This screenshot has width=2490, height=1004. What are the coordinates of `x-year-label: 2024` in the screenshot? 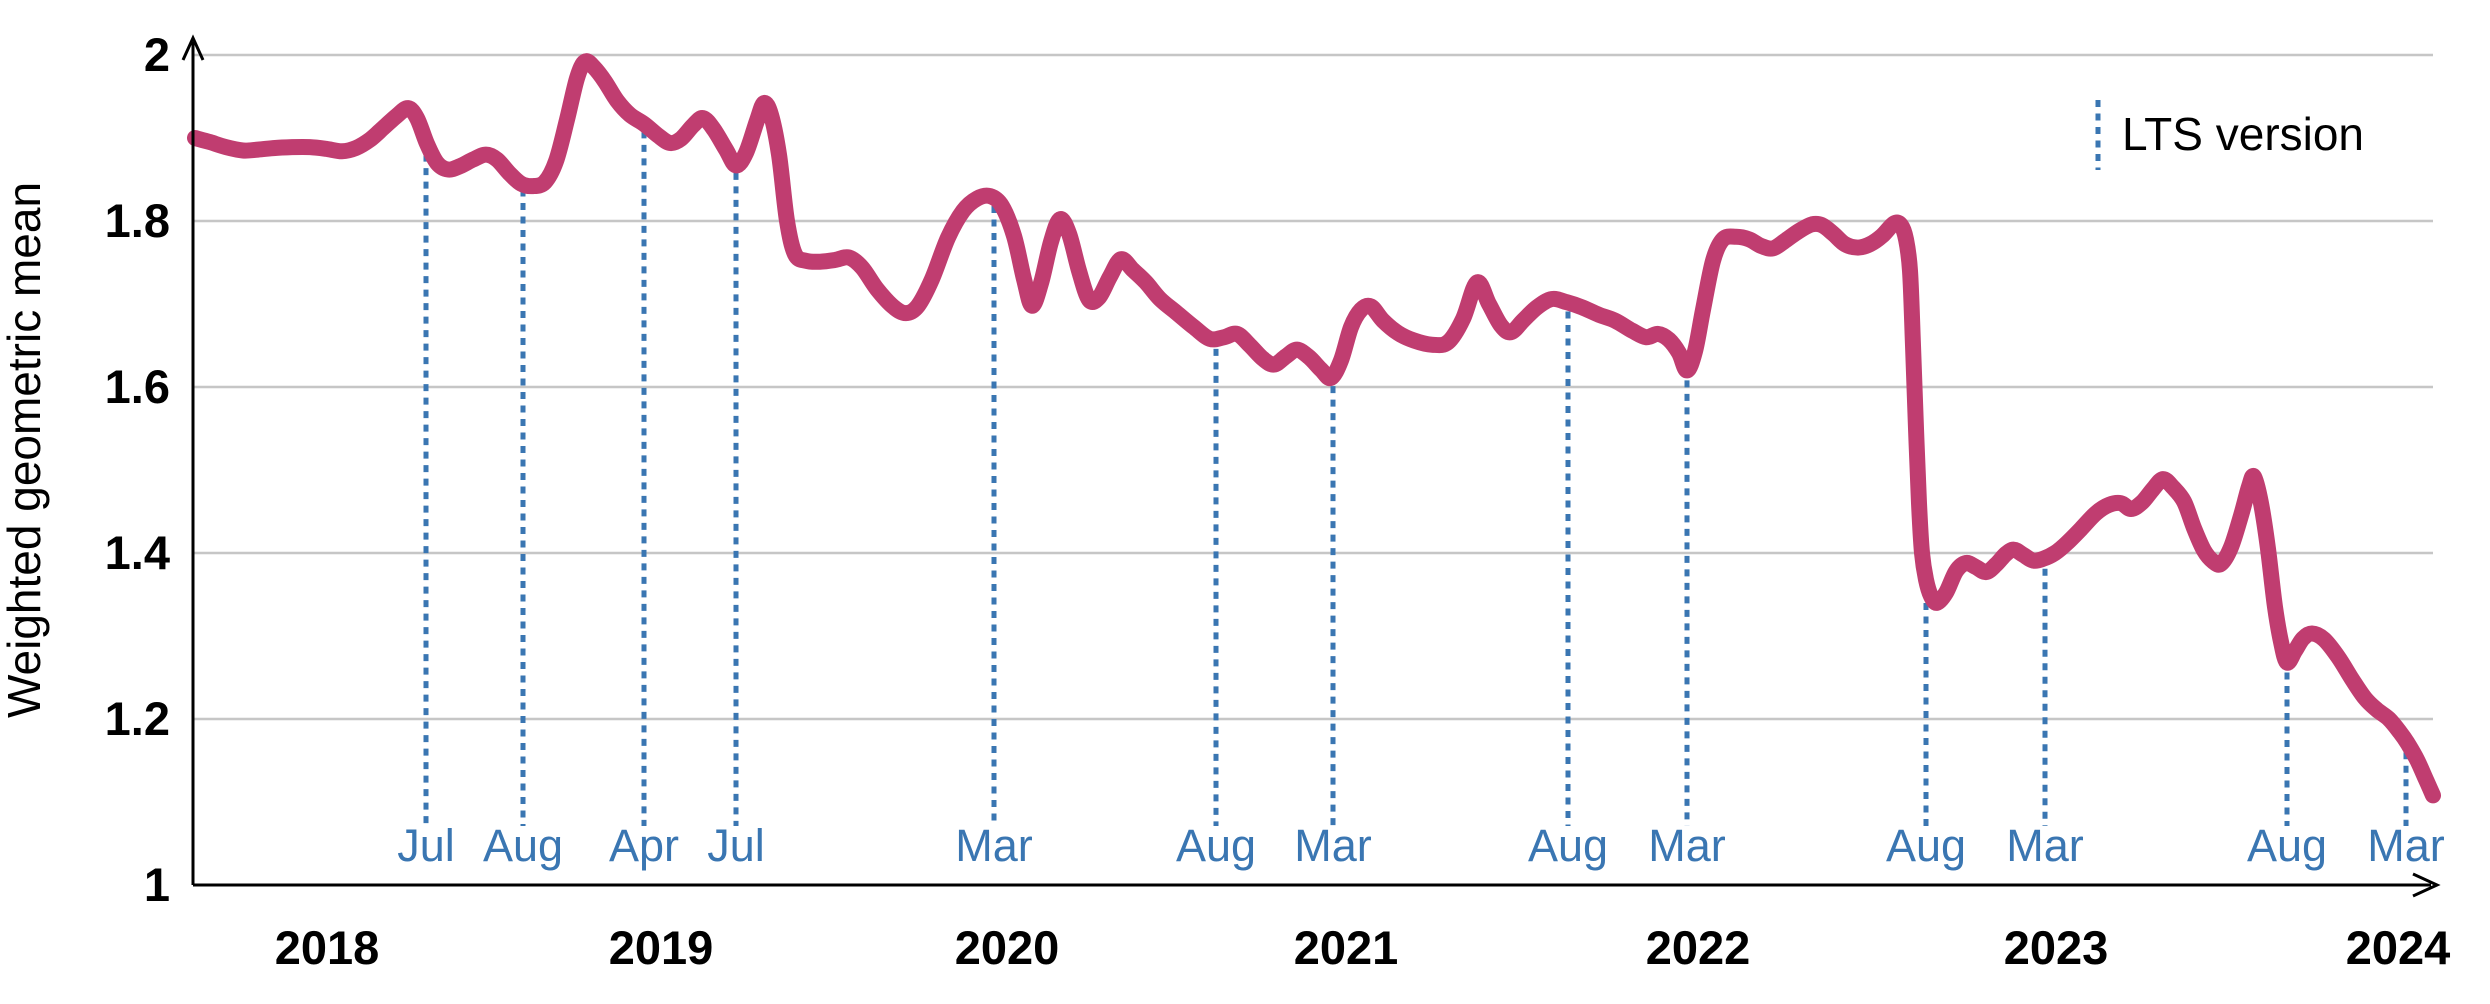 It's located at (2398, 947).